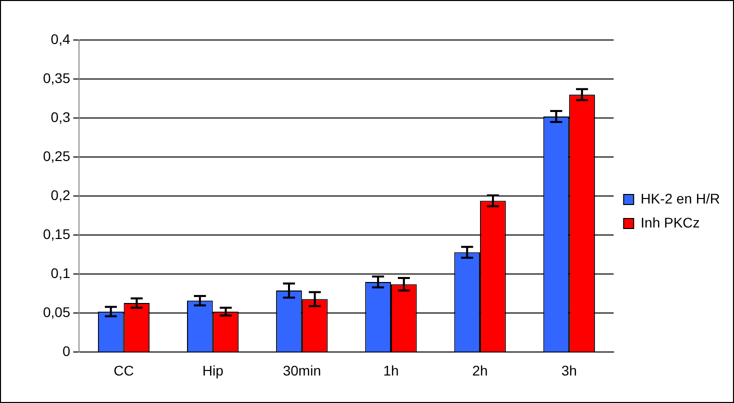 This screenshot has height=403, width=734. What do you see at coordinates (56, 78) in the screenshot?
I see `y-tick-label: 0,35` at bounding box center [56, 78].